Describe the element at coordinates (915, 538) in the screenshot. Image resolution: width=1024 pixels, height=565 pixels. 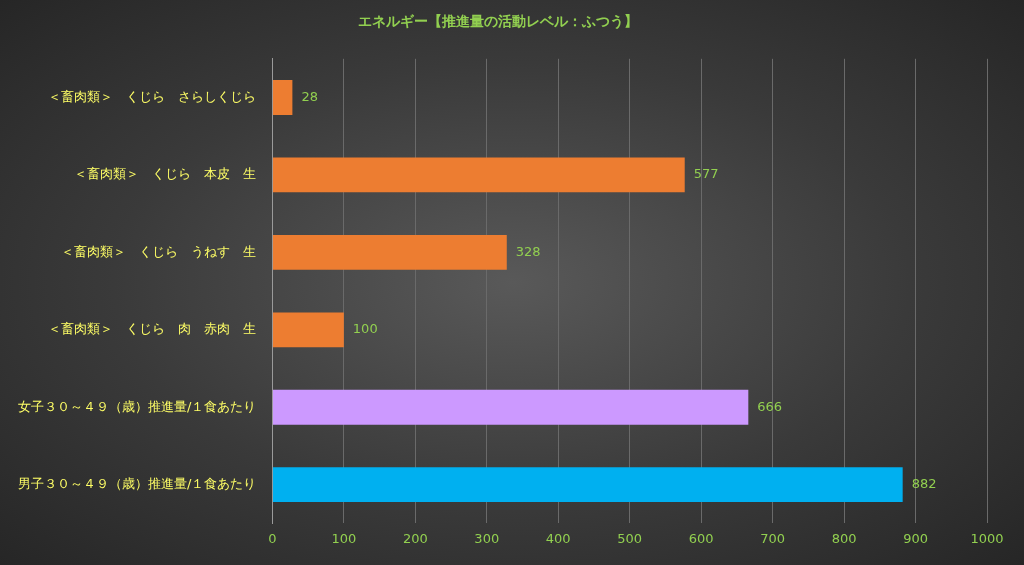
I see `x-tick-label: 900` at that location.